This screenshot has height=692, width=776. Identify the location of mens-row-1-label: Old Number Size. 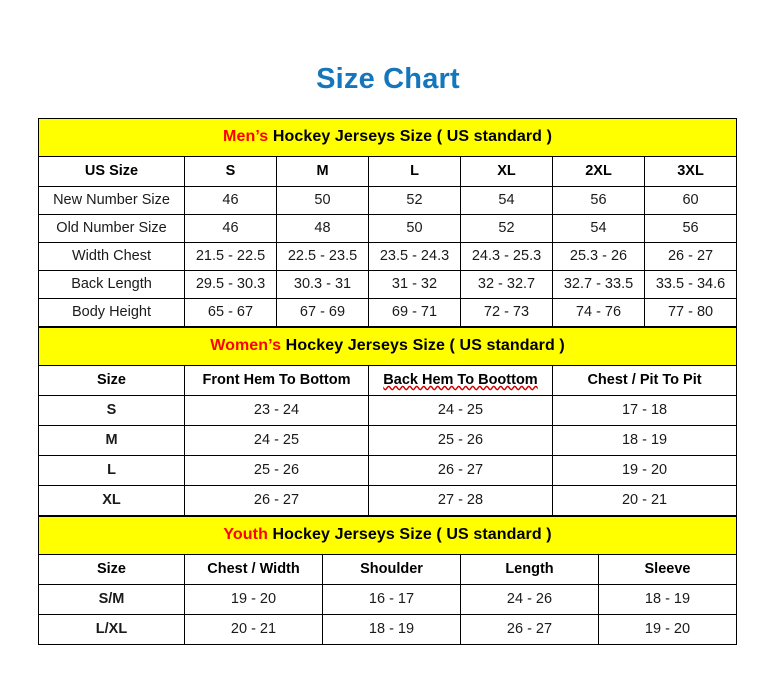
(111, 228).